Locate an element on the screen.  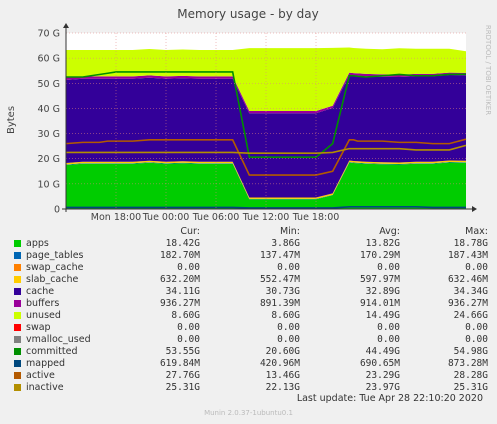
legend-value-min: 8.60G is located at coordinates (285, 315).